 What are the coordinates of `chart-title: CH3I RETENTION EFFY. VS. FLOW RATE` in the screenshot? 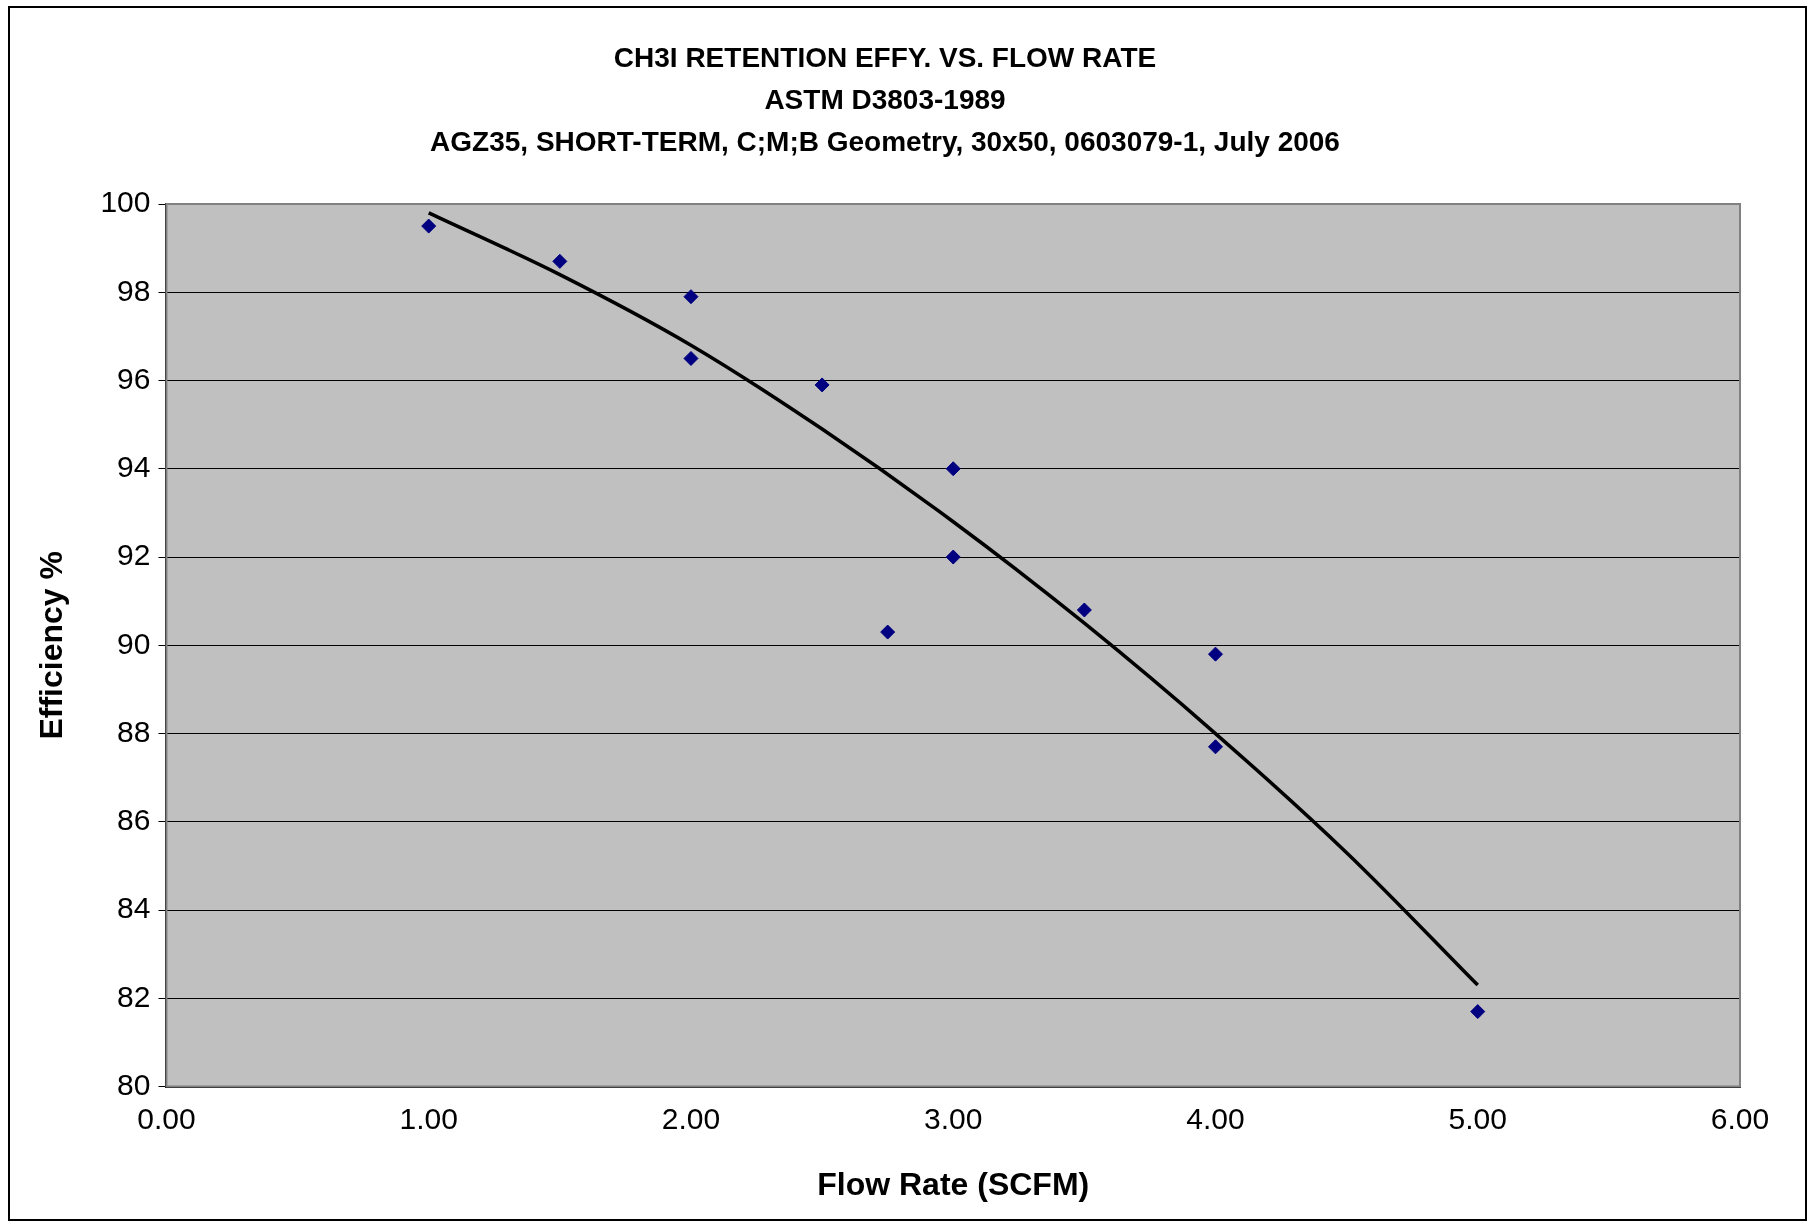 It's located at (885, 57).